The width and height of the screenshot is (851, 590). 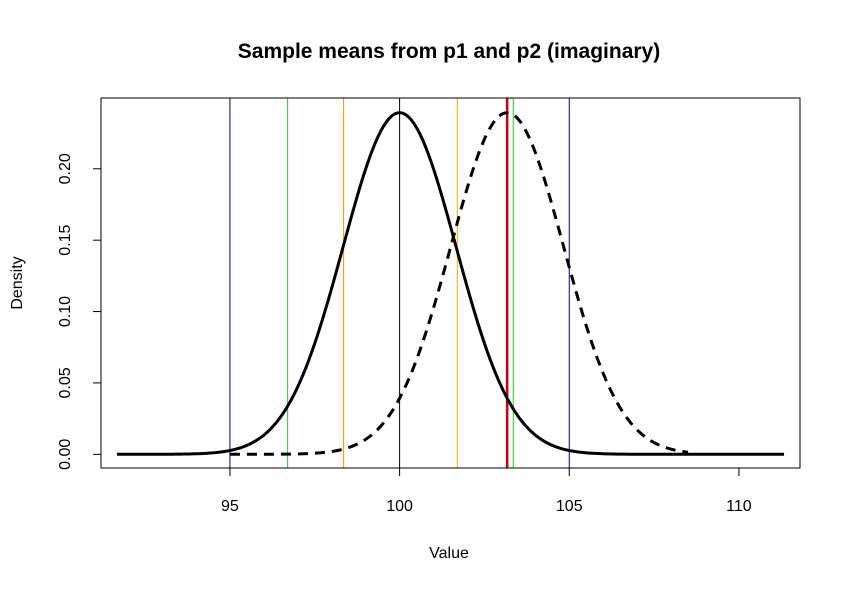 I want to click on x-tick-label: 95, so click(x=230, y=506).